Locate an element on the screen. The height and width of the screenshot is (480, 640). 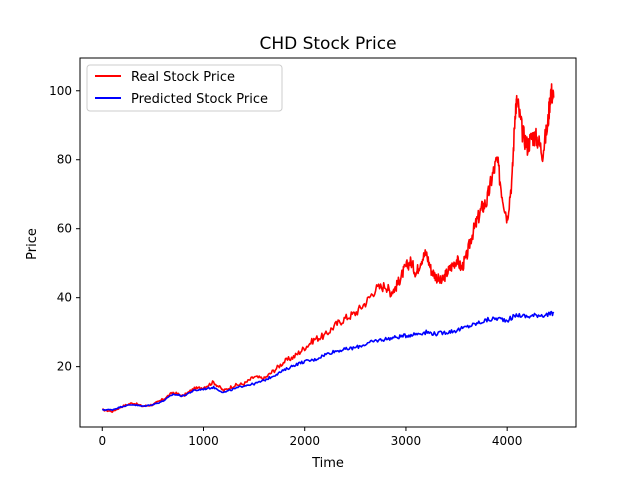
legend-box is located at coordinates (184, 88).